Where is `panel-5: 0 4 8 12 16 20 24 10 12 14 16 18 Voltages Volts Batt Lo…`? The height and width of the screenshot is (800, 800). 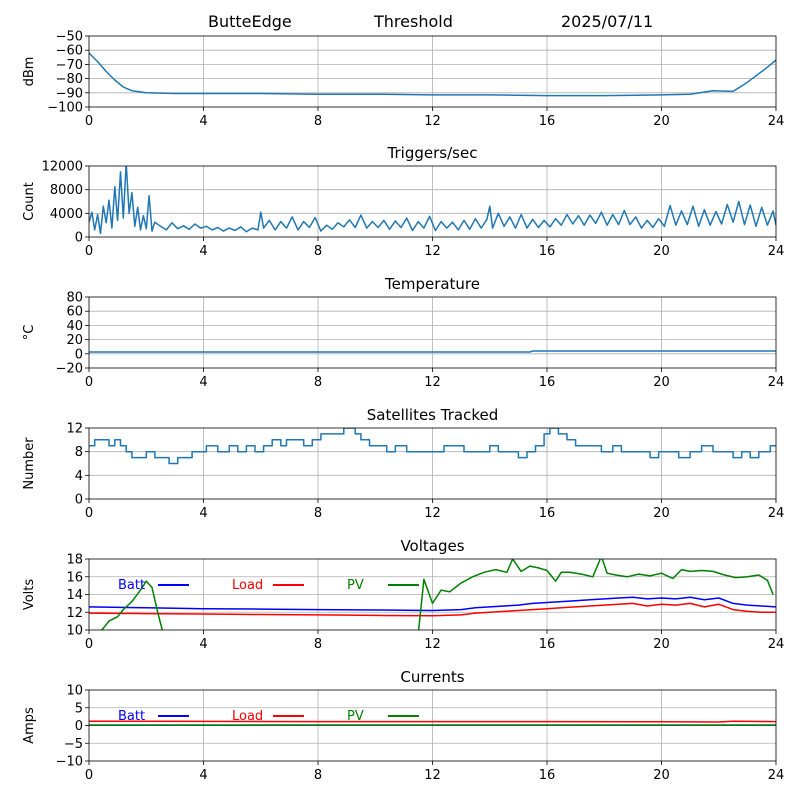 panel-5: 0 4 8 12 16 20 24 10 12 14 16 18 Voltages Volts Batt Lo… is located at coordinates (403, 594).